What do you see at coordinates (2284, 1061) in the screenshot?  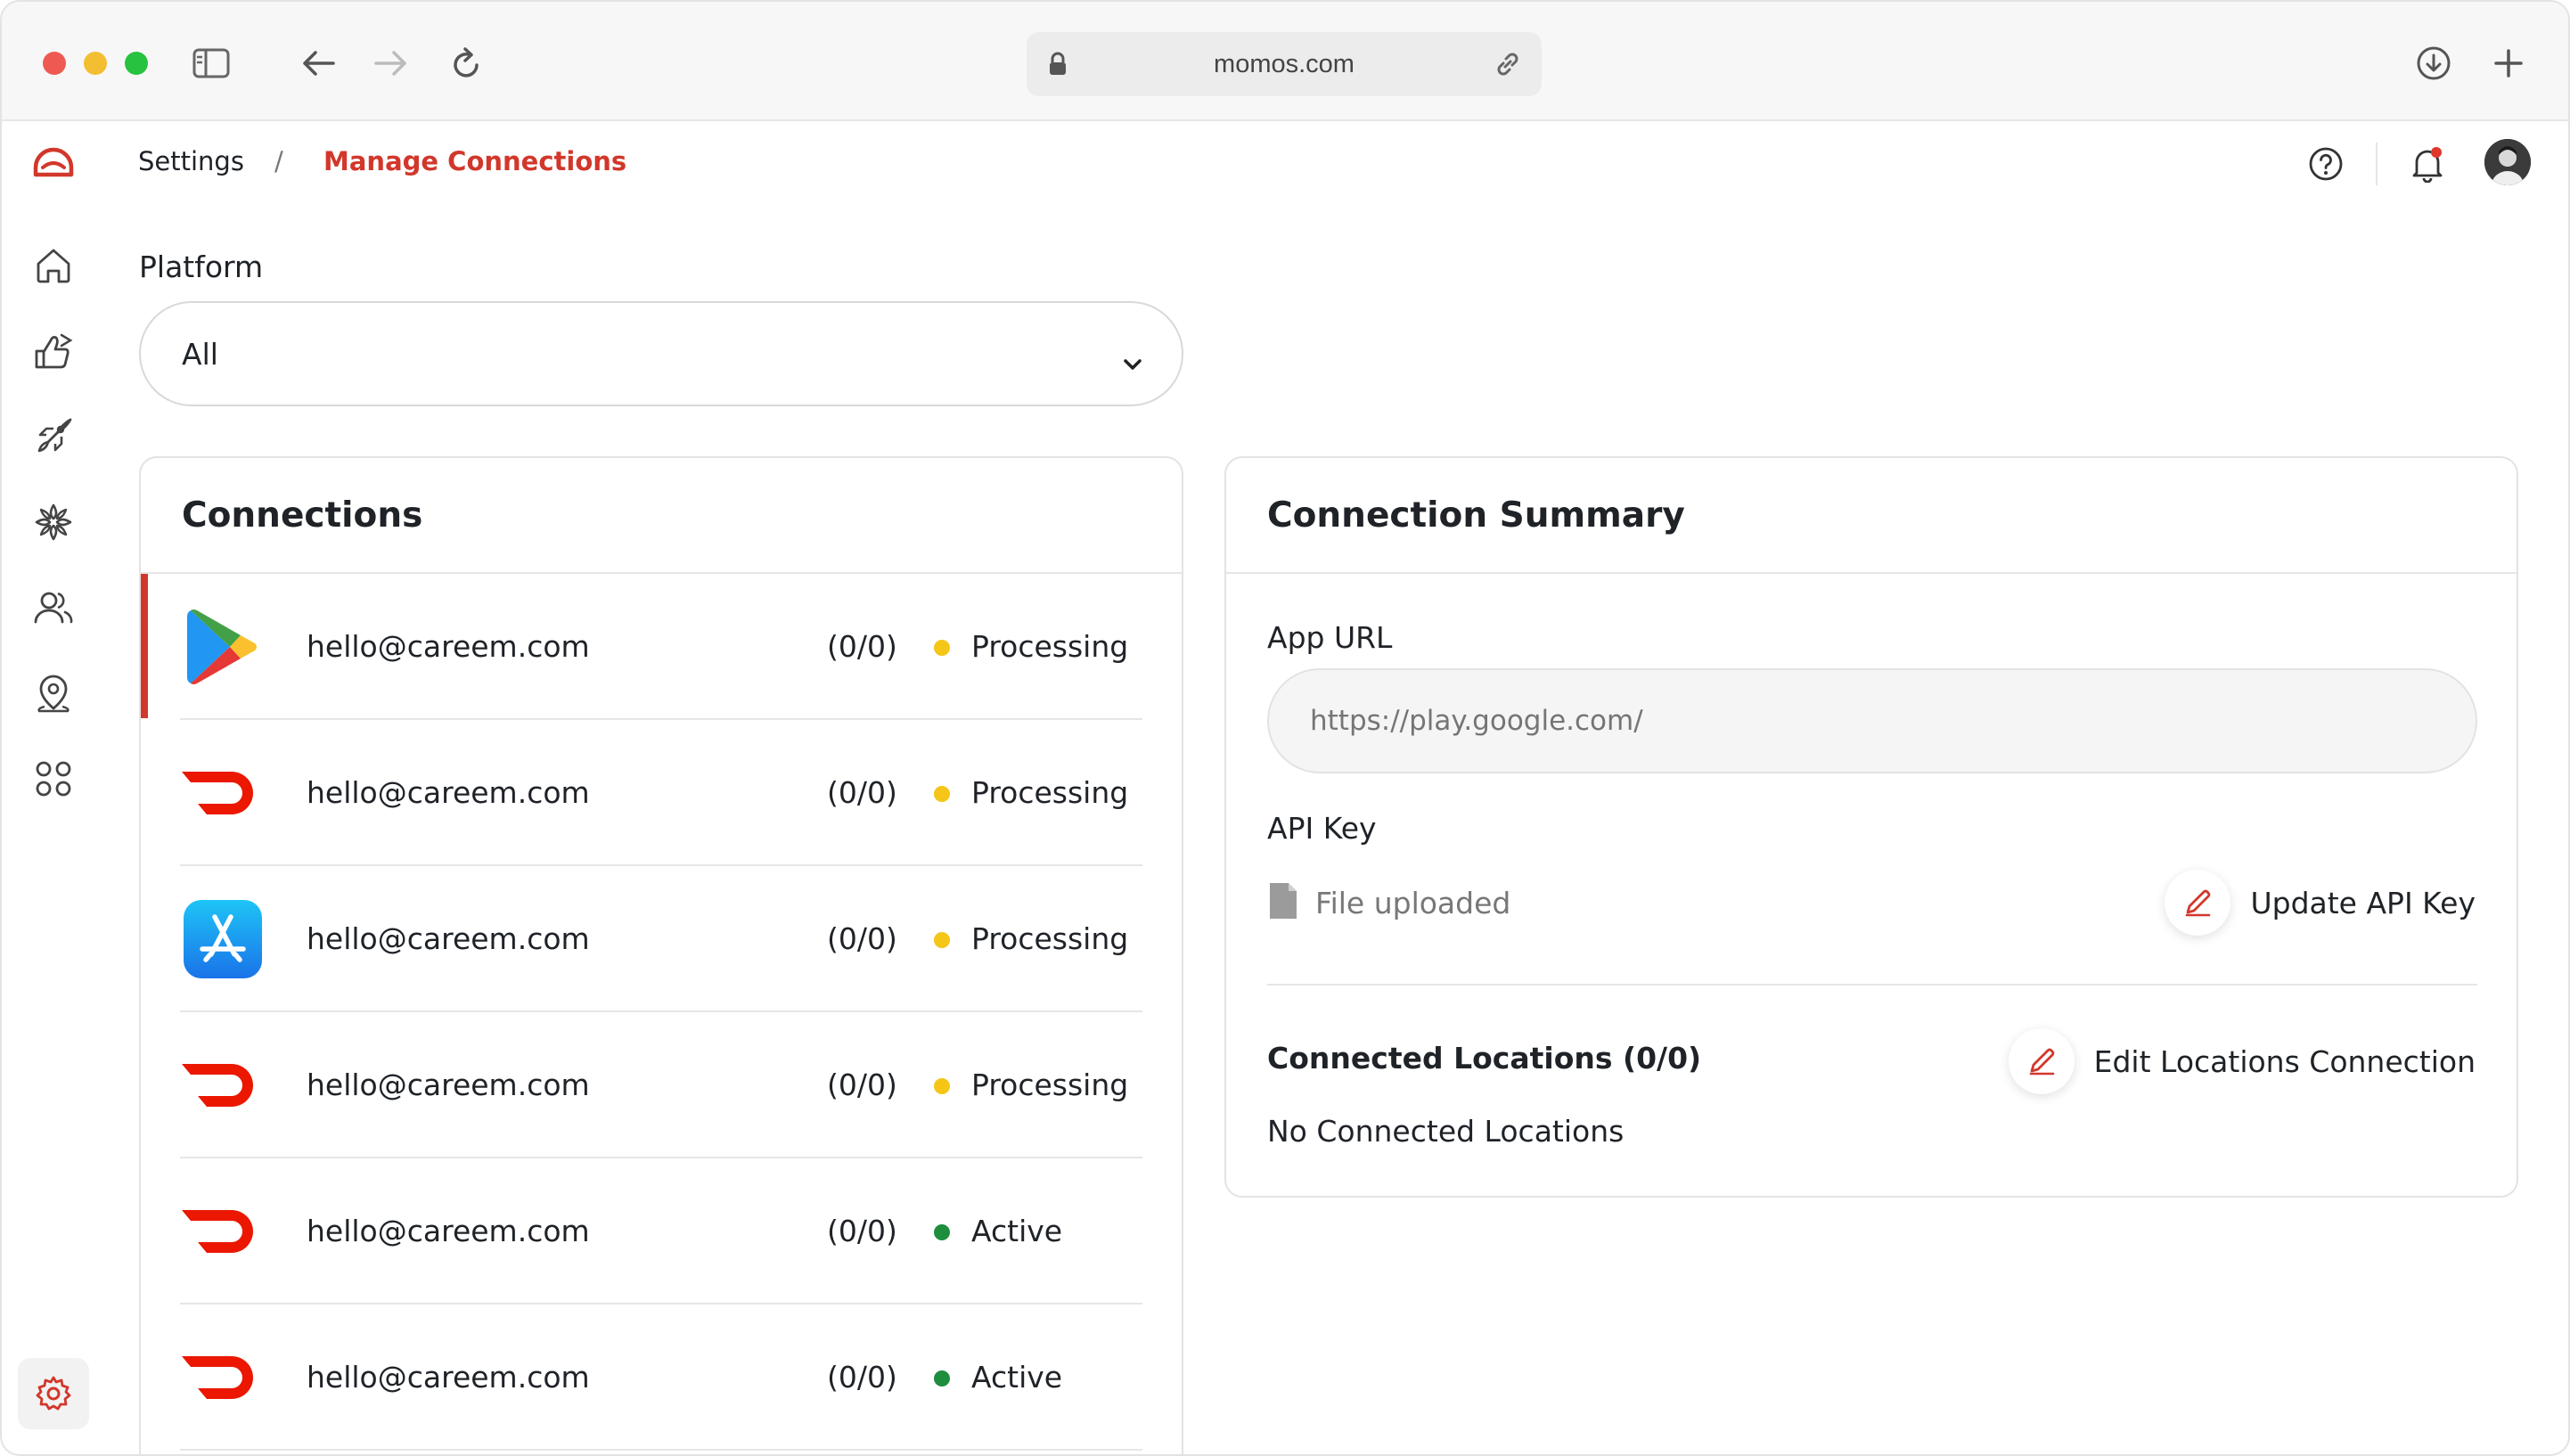 I see `edit-locations-label: Edit Locations Connection` at bounding box center [2284, 1061].